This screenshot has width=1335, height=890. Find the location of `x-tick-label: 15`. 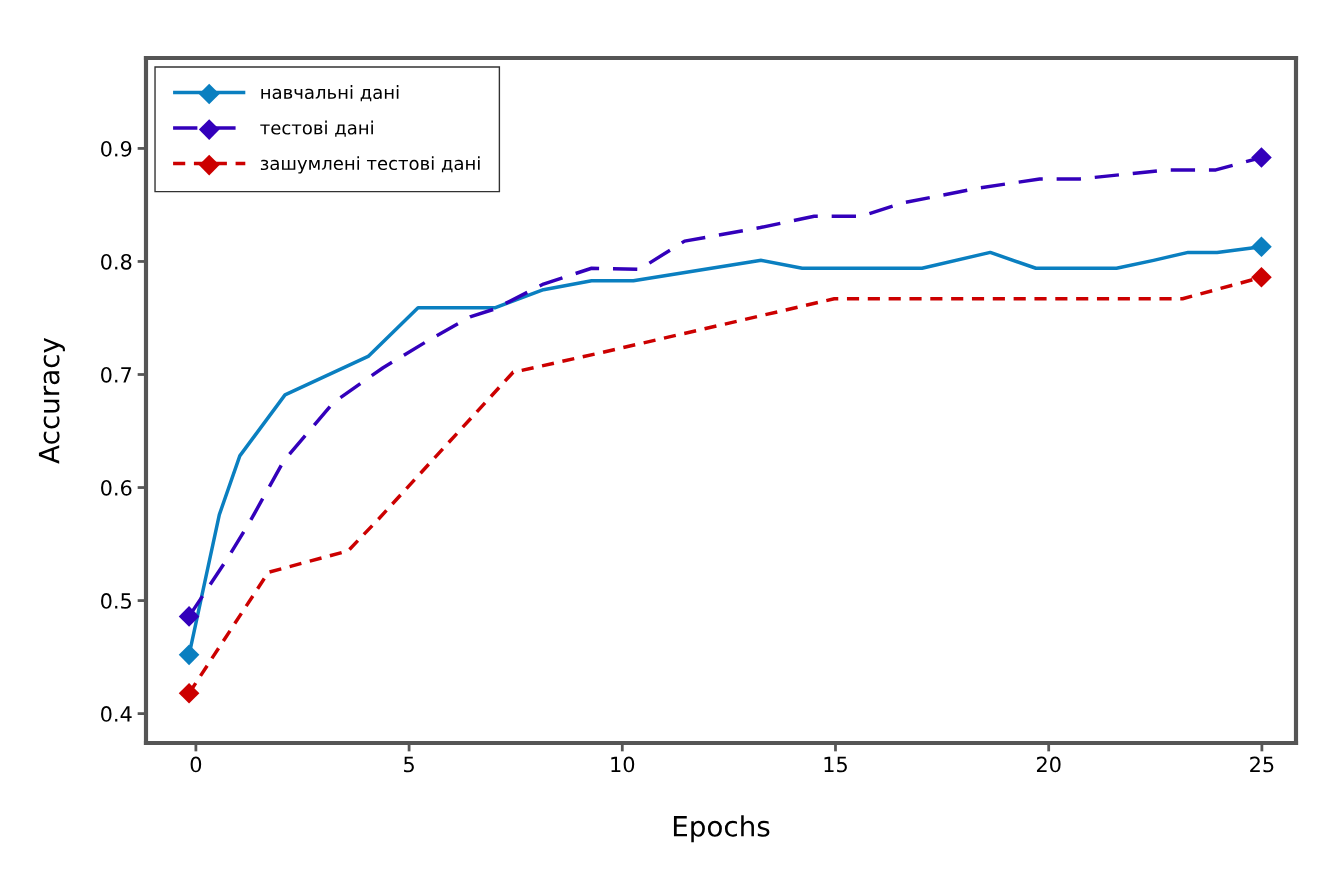

x-tick-label: 15 is located at coordinates (835, 764).